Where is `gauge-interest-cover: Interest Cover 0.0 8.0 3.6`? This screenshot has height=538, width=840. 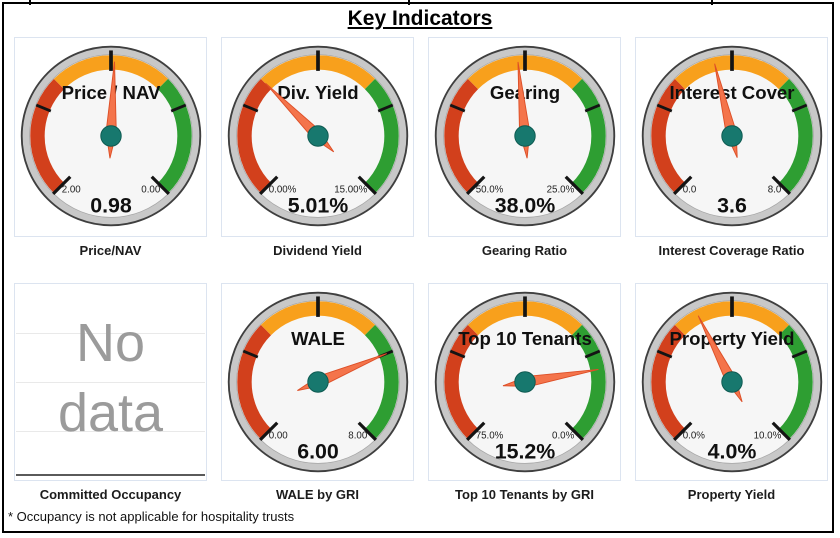 gauge-interest-cover: Interest Cover 0.0 8.0 3.6 is located at coordinates (732, 136).